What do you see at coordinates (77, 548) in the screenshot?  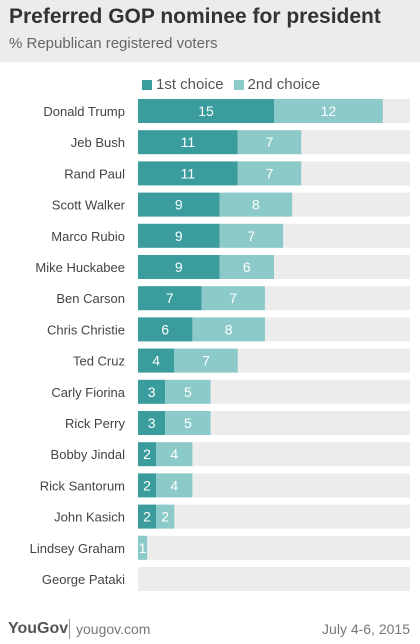 I see `category-label-lindsey-graham: Lindsey Graham` at bounding box center [77, 548].